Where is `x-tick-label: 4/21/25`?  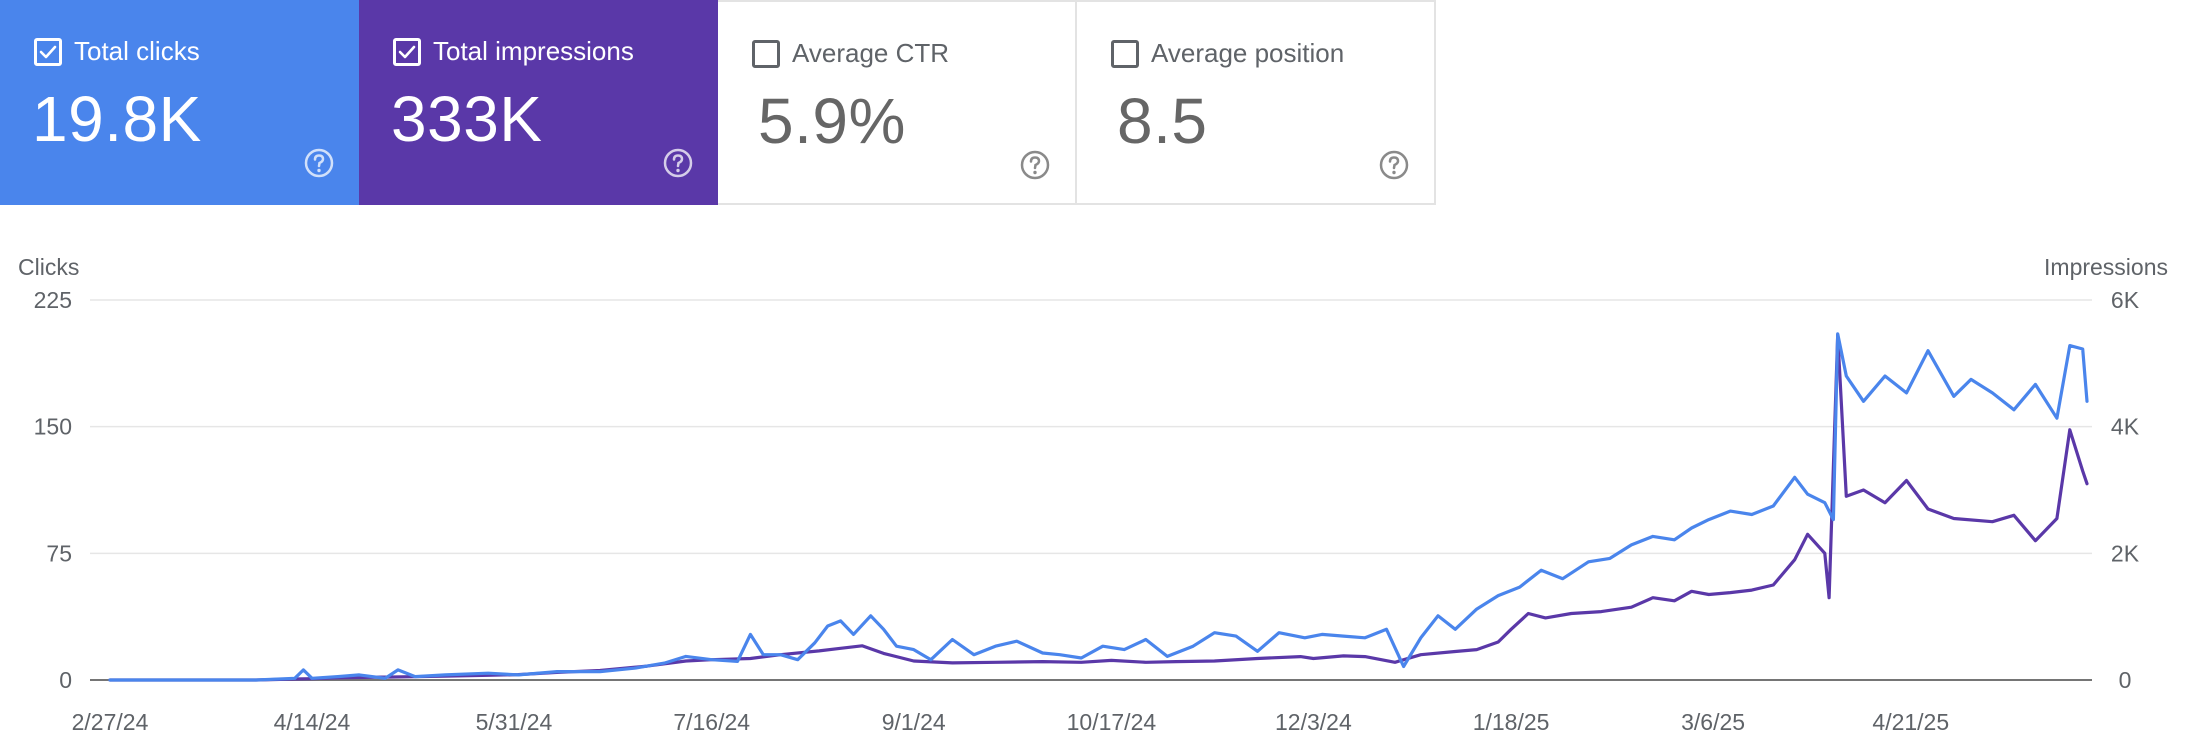 x-tick-label: 4/21/25 is located at coordinates (1910, 722).